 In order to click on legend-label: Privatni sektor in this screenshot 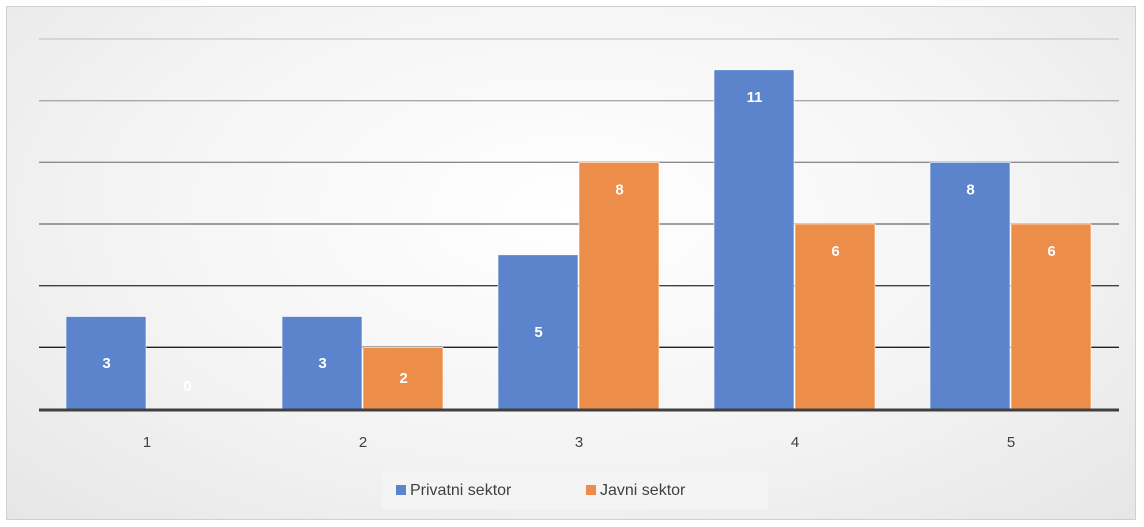, I will do `click(461, 490)`.